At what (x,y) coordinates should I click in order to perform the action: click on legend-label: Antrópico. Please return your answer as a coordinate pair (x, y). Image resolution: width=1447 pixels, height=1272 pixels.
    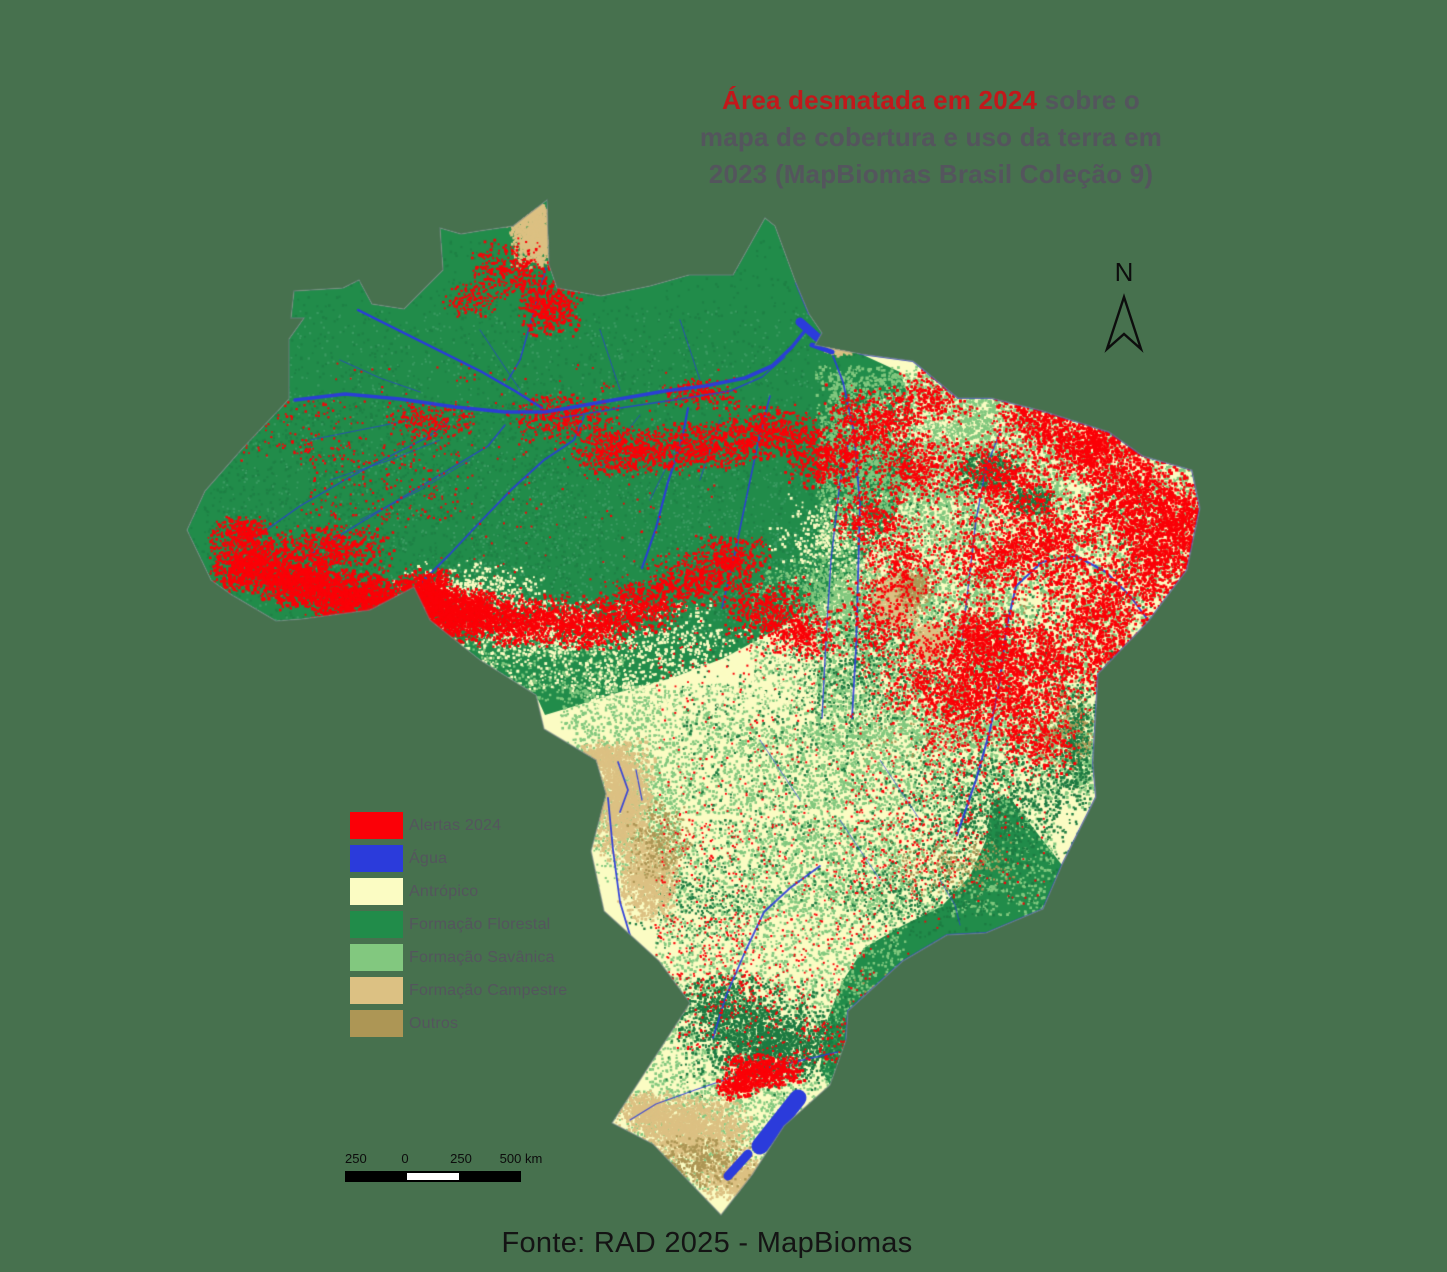
    Looking at the image, I should click on (444, 891).